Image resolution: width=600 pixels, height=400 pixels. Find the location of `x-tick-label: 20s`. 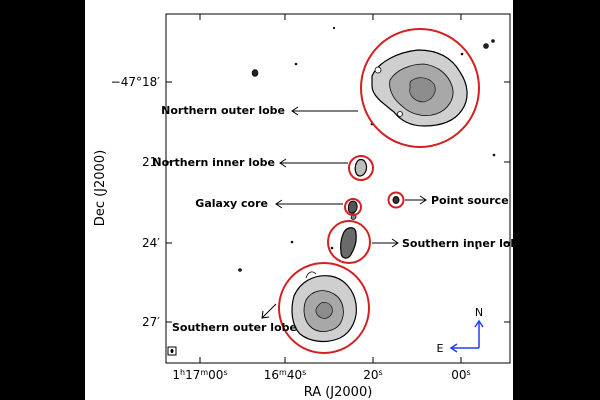

x-tick-label: 20s is located at coordinates (372, 375).